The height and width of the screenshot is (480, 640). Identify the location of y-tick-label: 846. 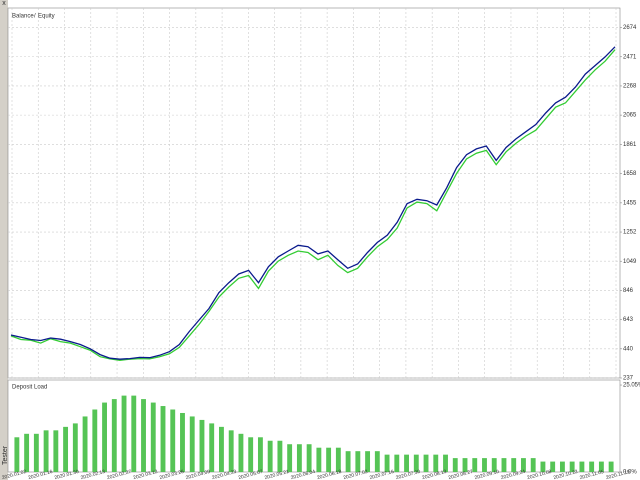
(628, 291).